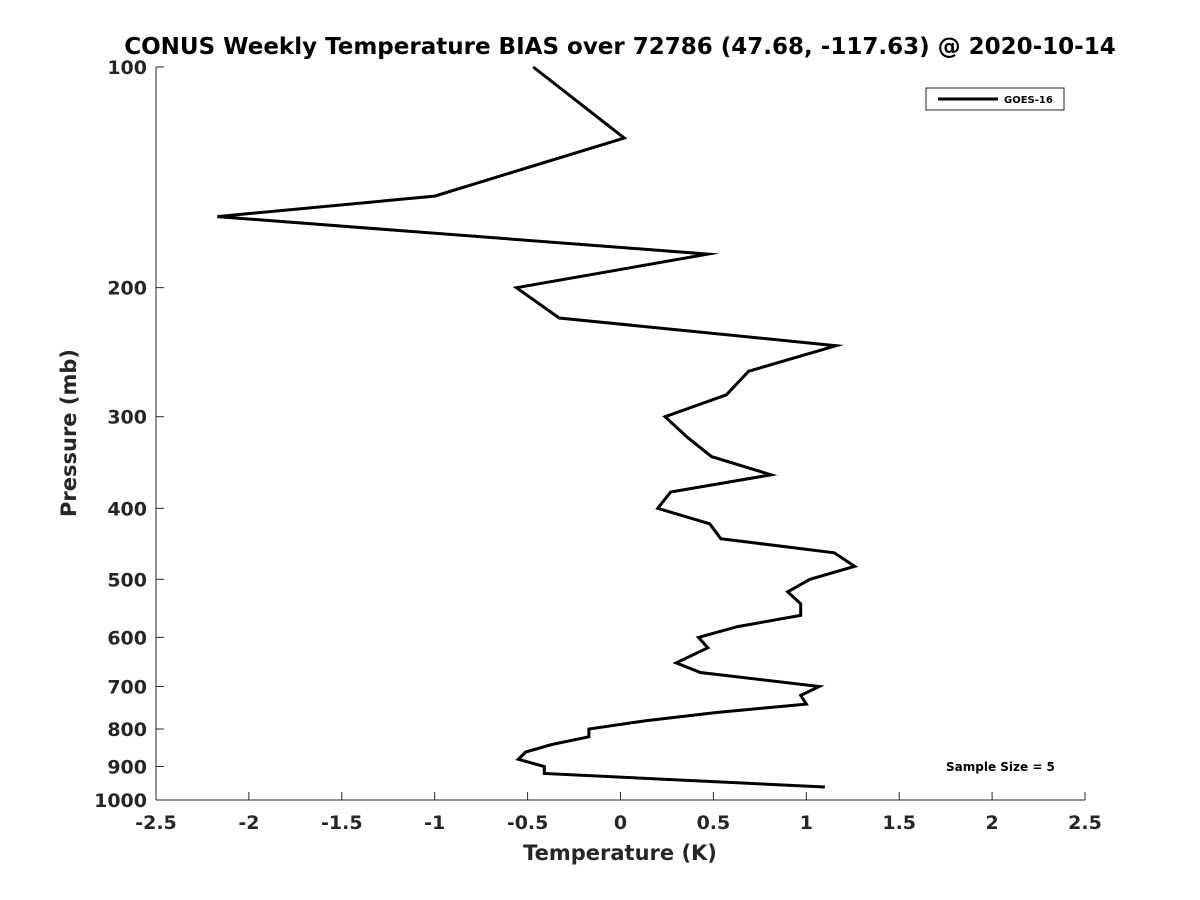 Image resolution: width=1200 pixels, height=900 pixels. What do you see at coordinates (69, 433) in the screenshot?
I see `y-axis-label: Pressure (mb)` at bounding box center [69, 433].